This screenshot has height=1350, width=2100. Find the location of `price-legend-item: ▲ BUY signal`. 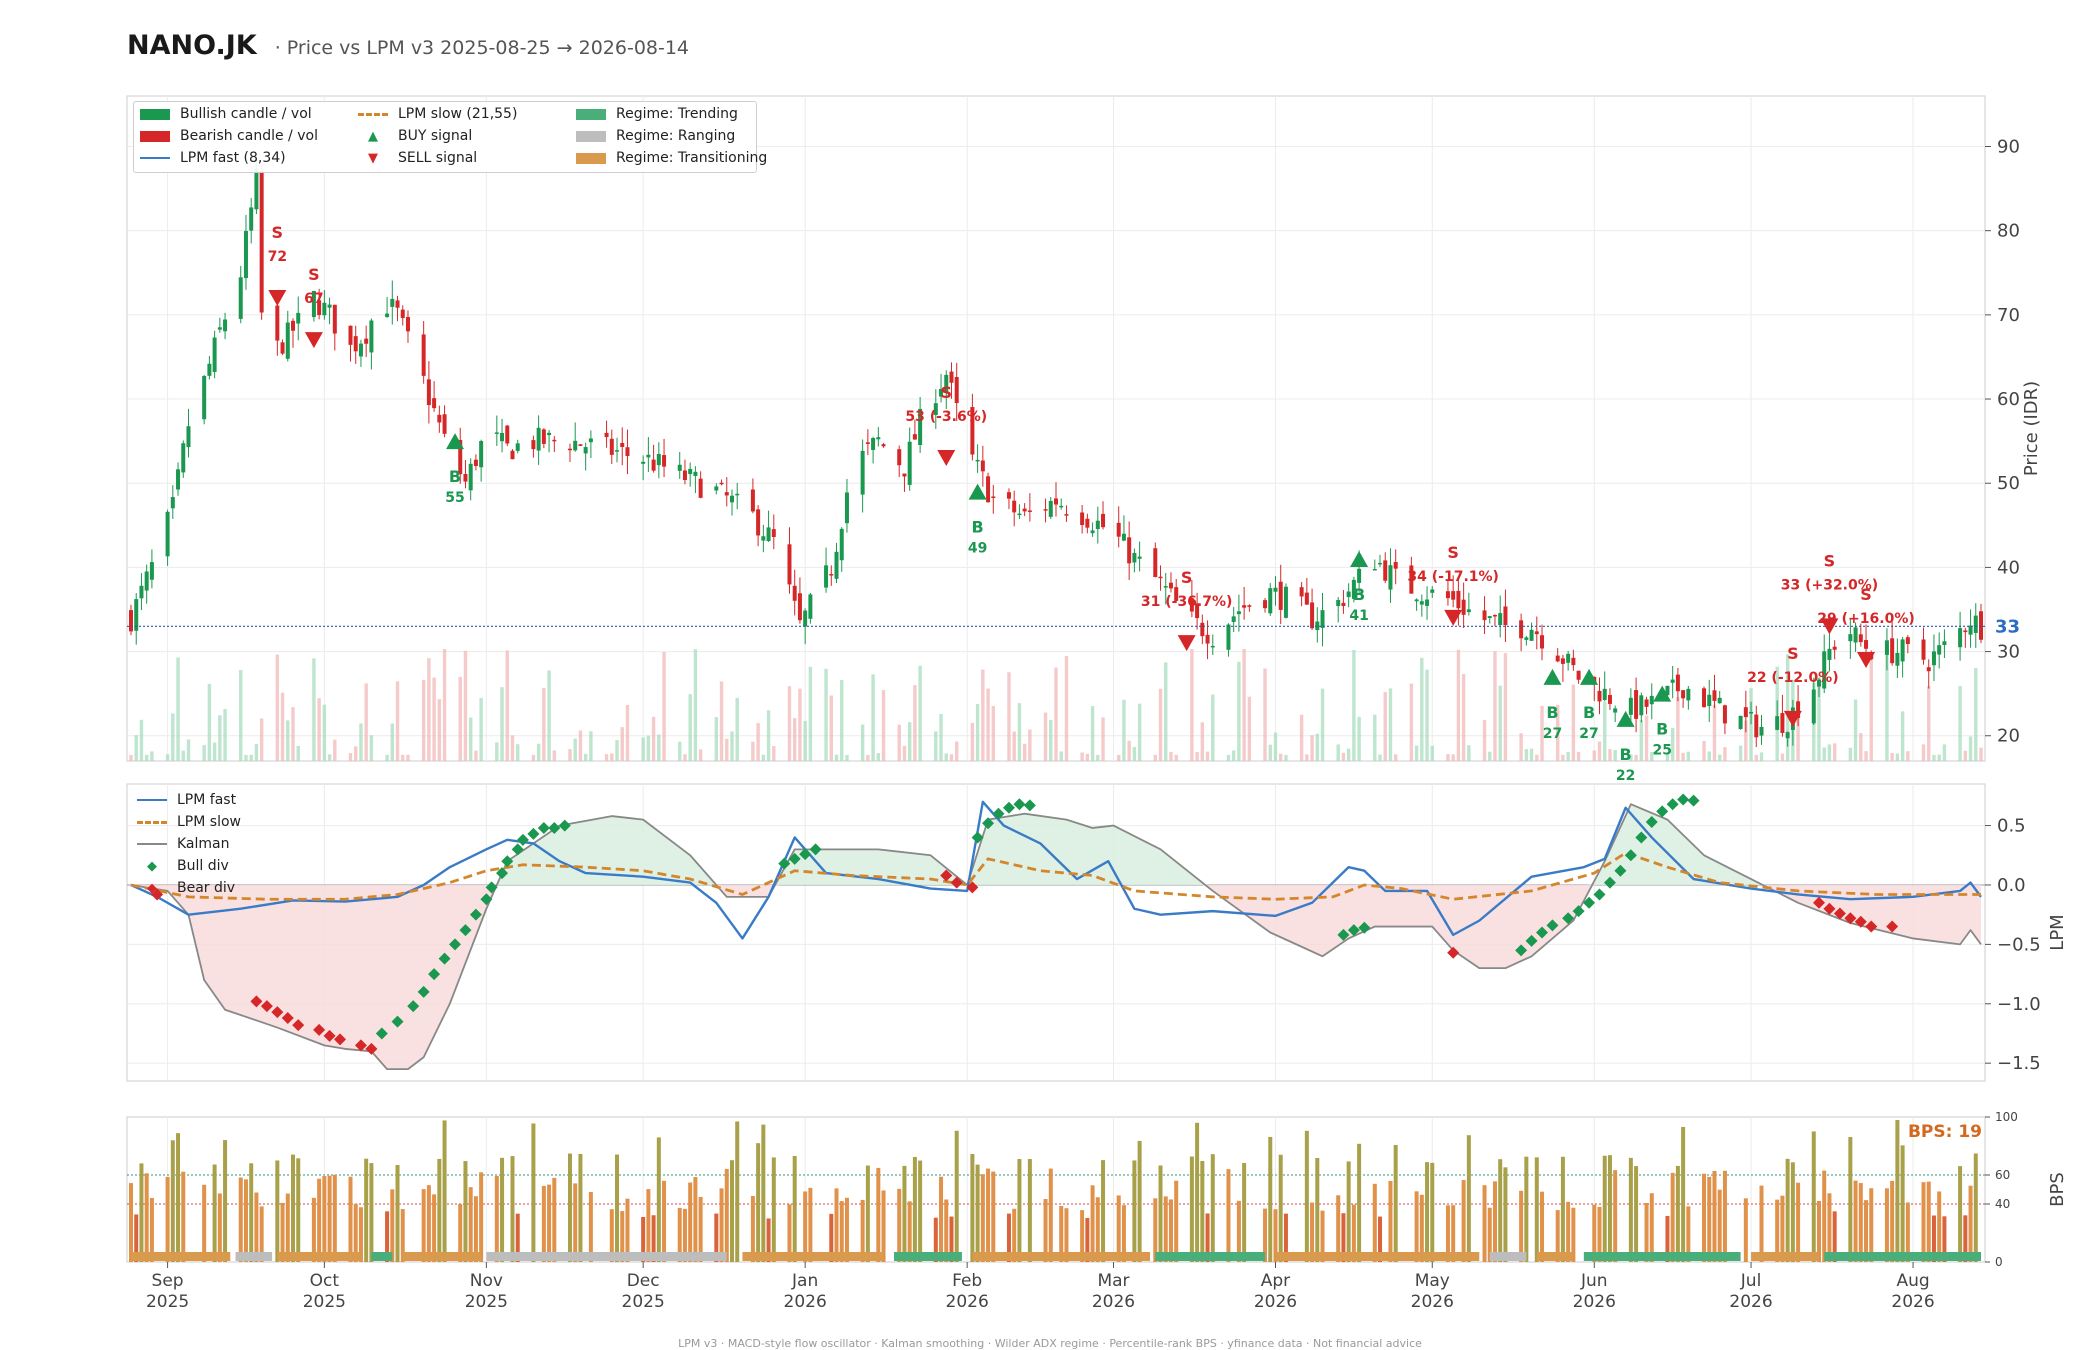

price-legend-item: ▲ BUY signal is located at coordinates (415, 136).